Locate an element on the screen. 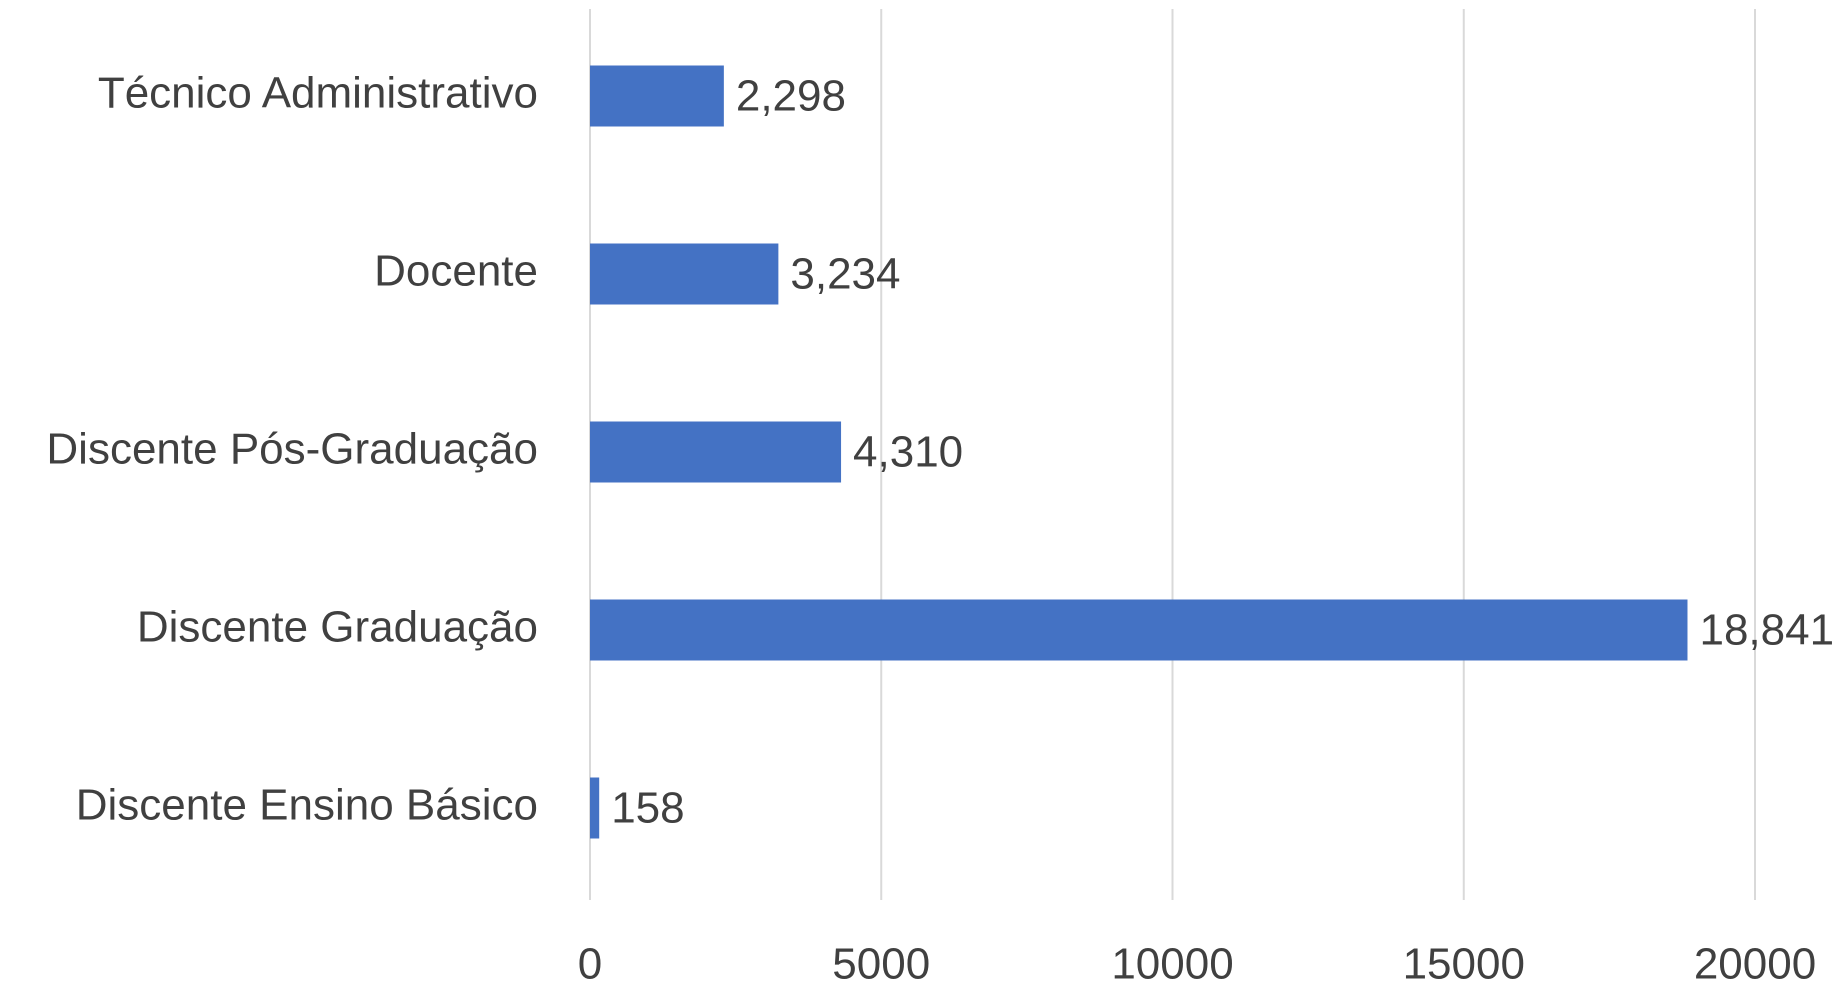  x-tick-label: 10000 is located at coordinates (1172, 963).